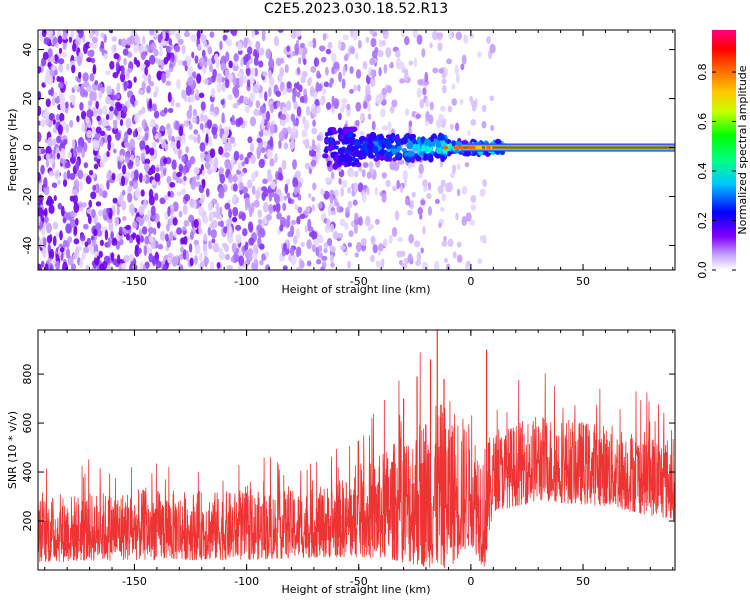 This screenshot has height=600, width=750. Describe the element at coordinates (724, 150) in the screenshot. I see `colorbar-gradient` at that location.